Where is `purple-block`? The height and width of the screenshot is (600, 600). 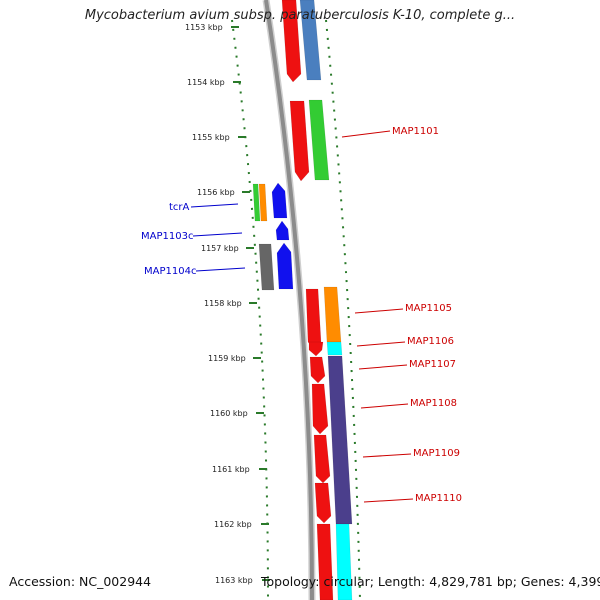 purple-block is located at coordinates (340, 440).